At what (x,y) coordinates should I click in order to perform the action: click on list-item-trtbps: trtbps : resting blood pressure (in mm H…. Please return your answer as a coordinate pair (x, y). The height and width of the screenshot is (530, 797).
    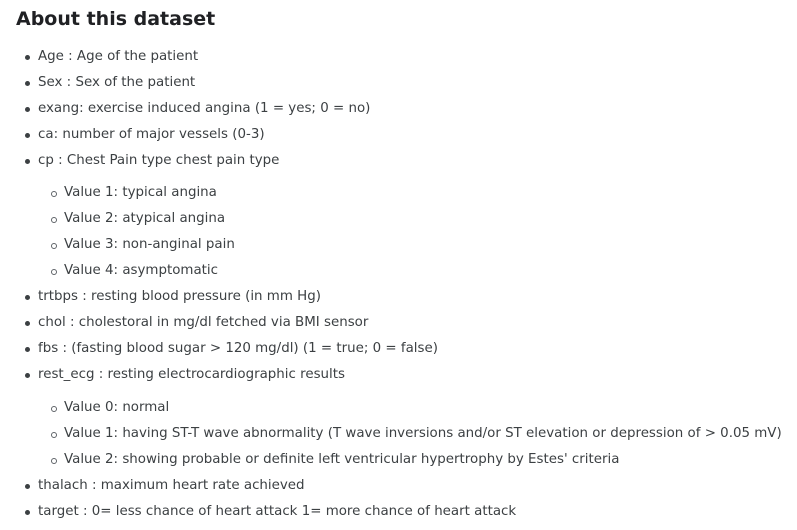
    Looking at the image, I should click on (398, 297).